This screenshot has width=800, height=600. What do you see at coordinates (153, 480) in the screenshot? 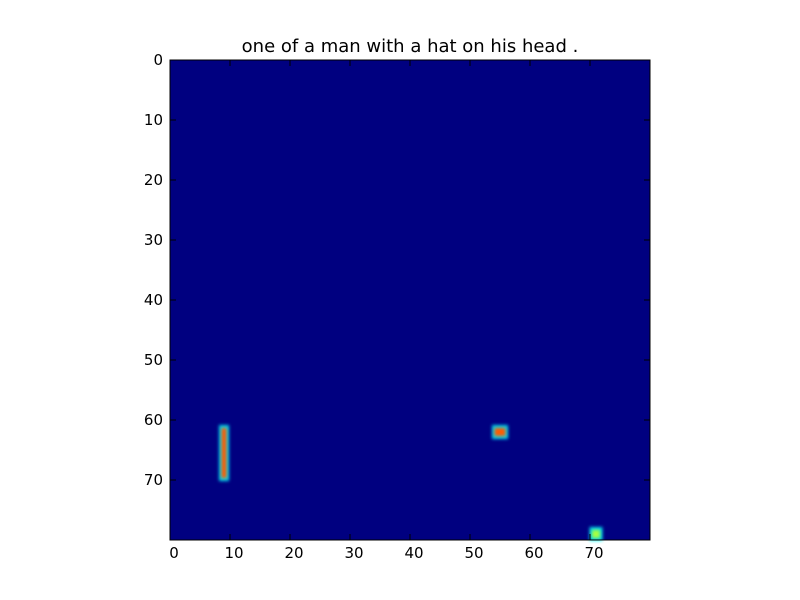
I see `y-tick-label: 70` at bounding box center [153, 480].